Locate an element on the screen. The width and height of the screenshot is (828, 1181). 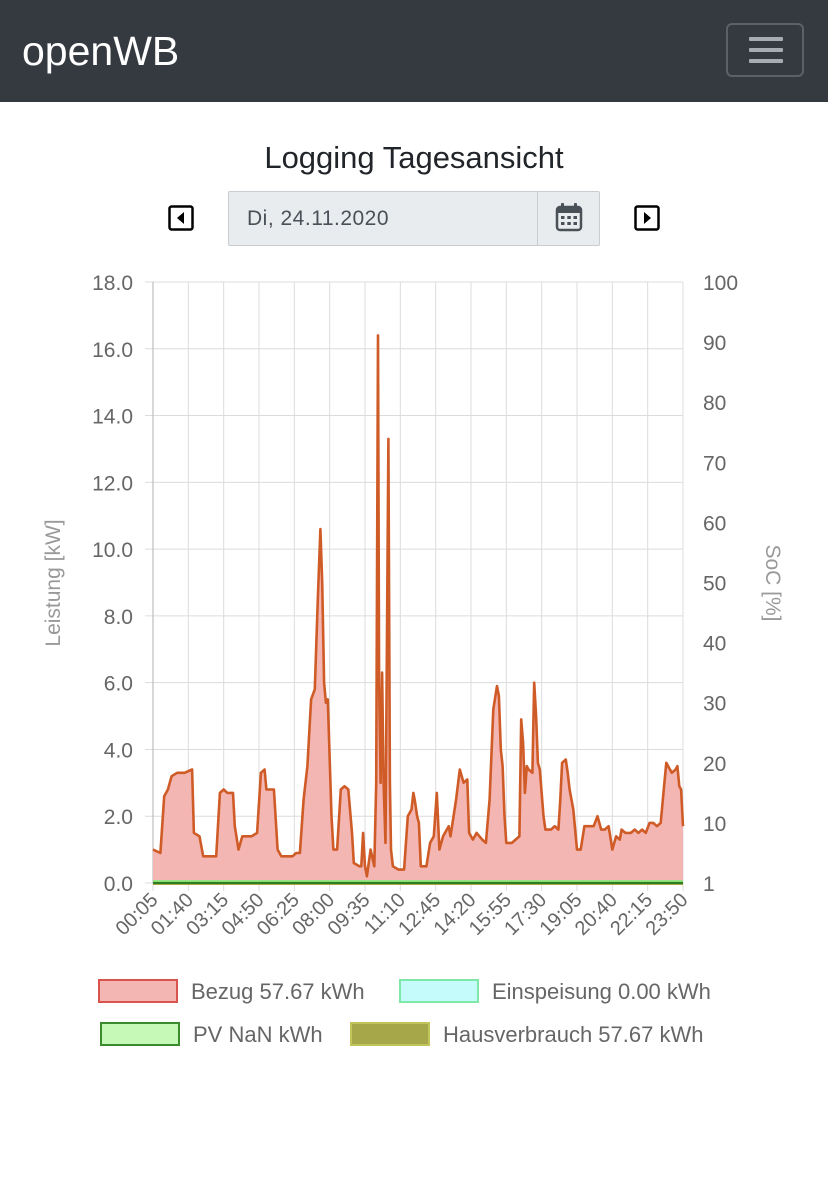
y-axis-left: 0.0 2.0 4.0 6.0 8.0 10.0 12.0 14.0 16.0 18.0 is located at coordinates (112, 584).